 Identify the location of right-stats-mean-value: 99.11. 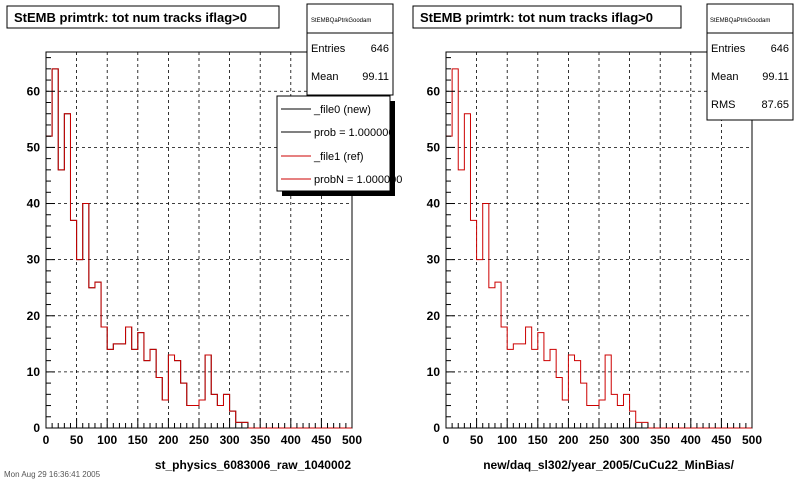
(775, 77).